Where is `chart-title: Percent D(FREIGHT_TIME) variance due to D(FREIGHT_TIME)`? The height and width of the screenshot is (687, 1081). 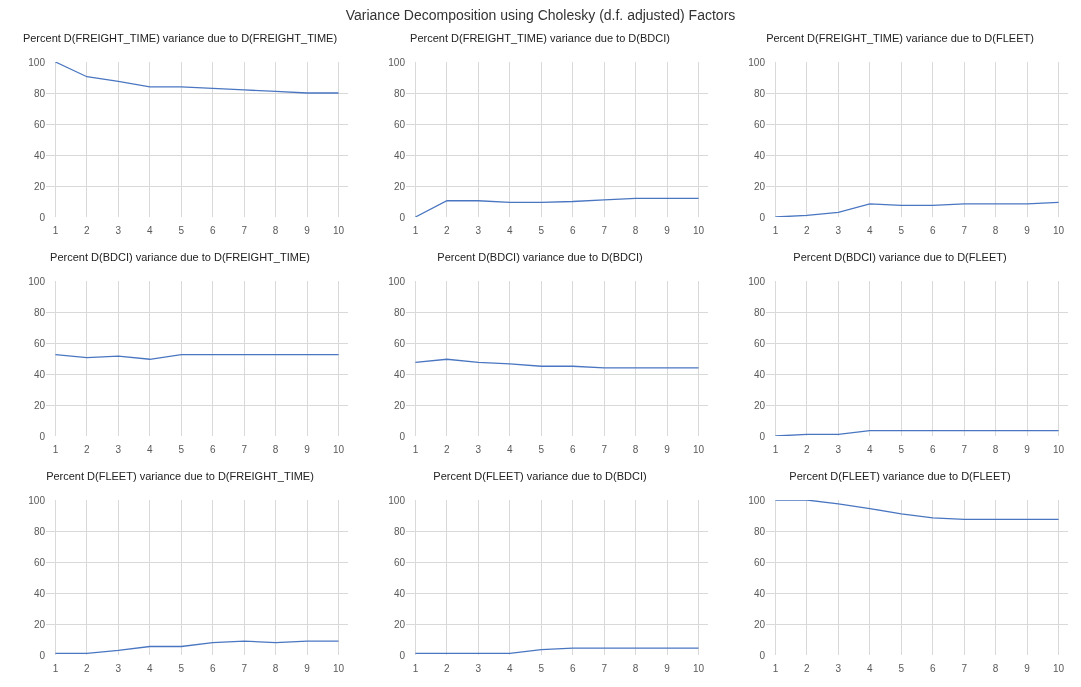 chart-title: Percent D(FREIGHT_TIME) variance due to D(FREIGHT_TIME) is located at coordinates (180, 38).